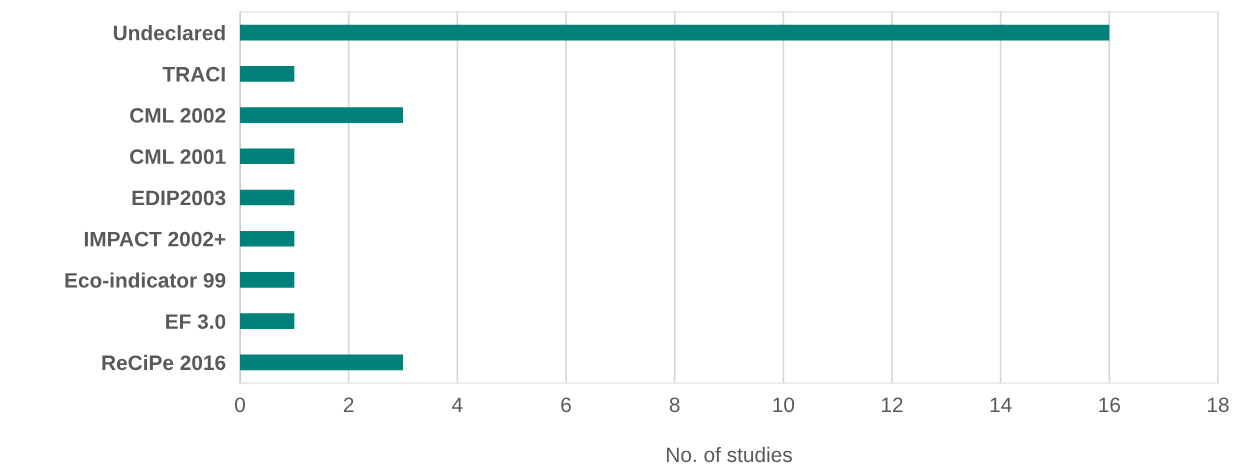 This screenshot has width=1241, height=475. Describe the element at coordinates (196, 321) in the screenshot. I see `y-tick-label: EF 3.0` at that location.